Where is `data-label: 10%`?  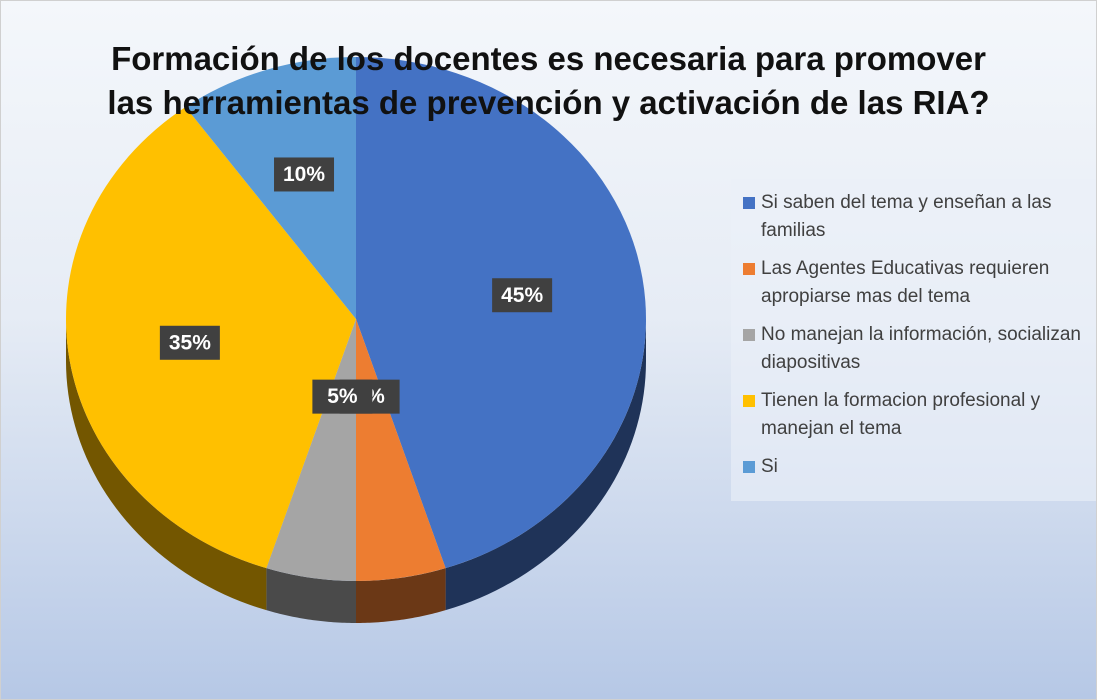
data-label: 10% is located at coordinates (304, 174).